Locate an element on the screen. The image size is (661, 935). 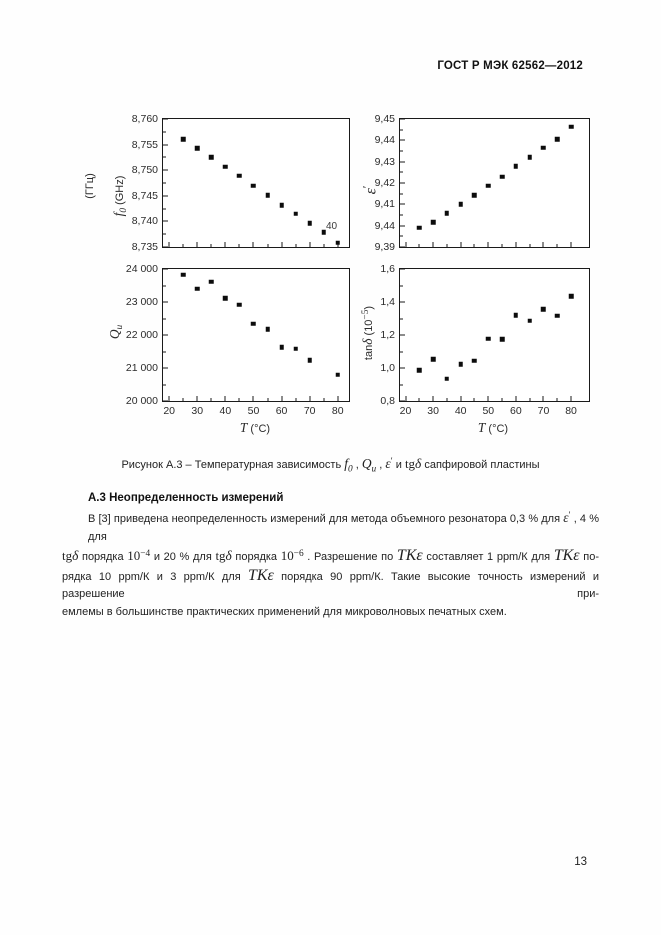
text-segment: Рисунок А.3 – Температурная зависимость is located at coordinates (233, 465).